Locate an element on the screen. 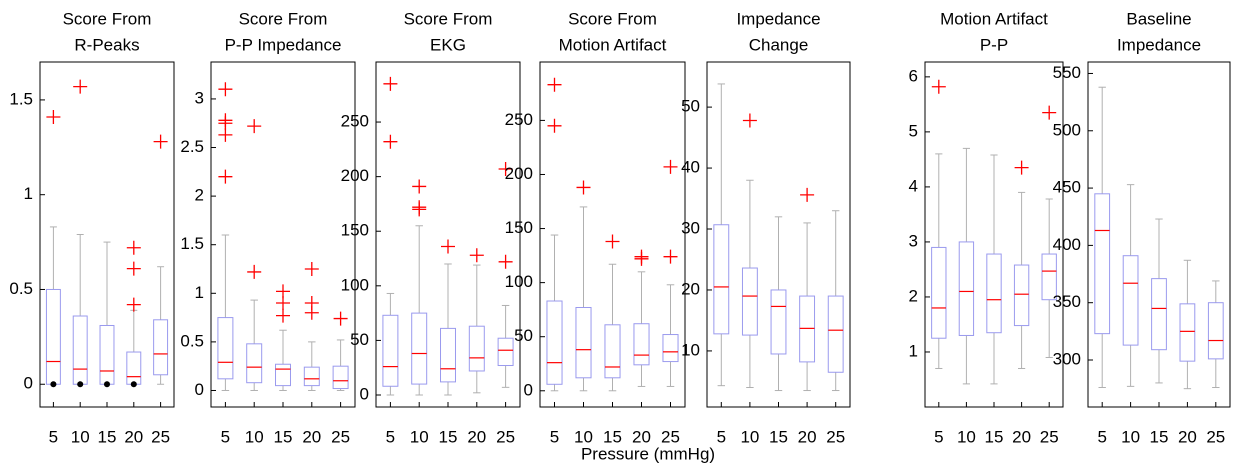 This screenshot has width=1248, height=470. subplot-title: EKG is located at coordinates (448, 44).